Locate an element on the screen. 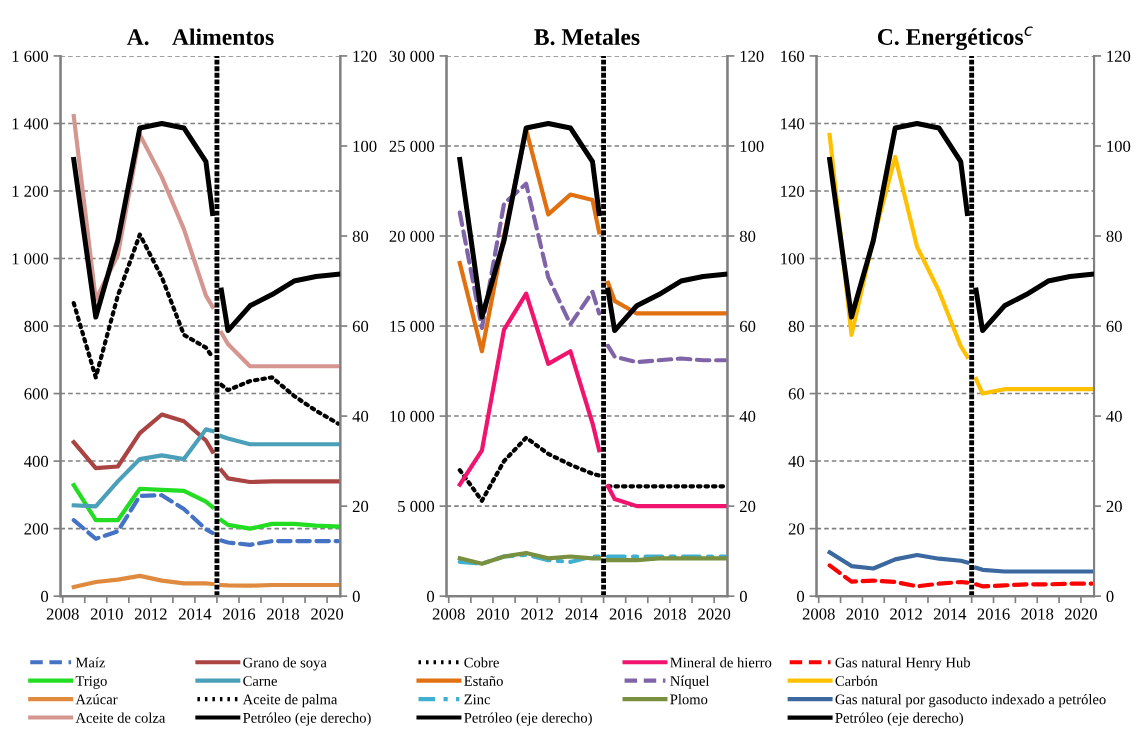  y-tick-label: 400 is located at coordinates (36, 461).